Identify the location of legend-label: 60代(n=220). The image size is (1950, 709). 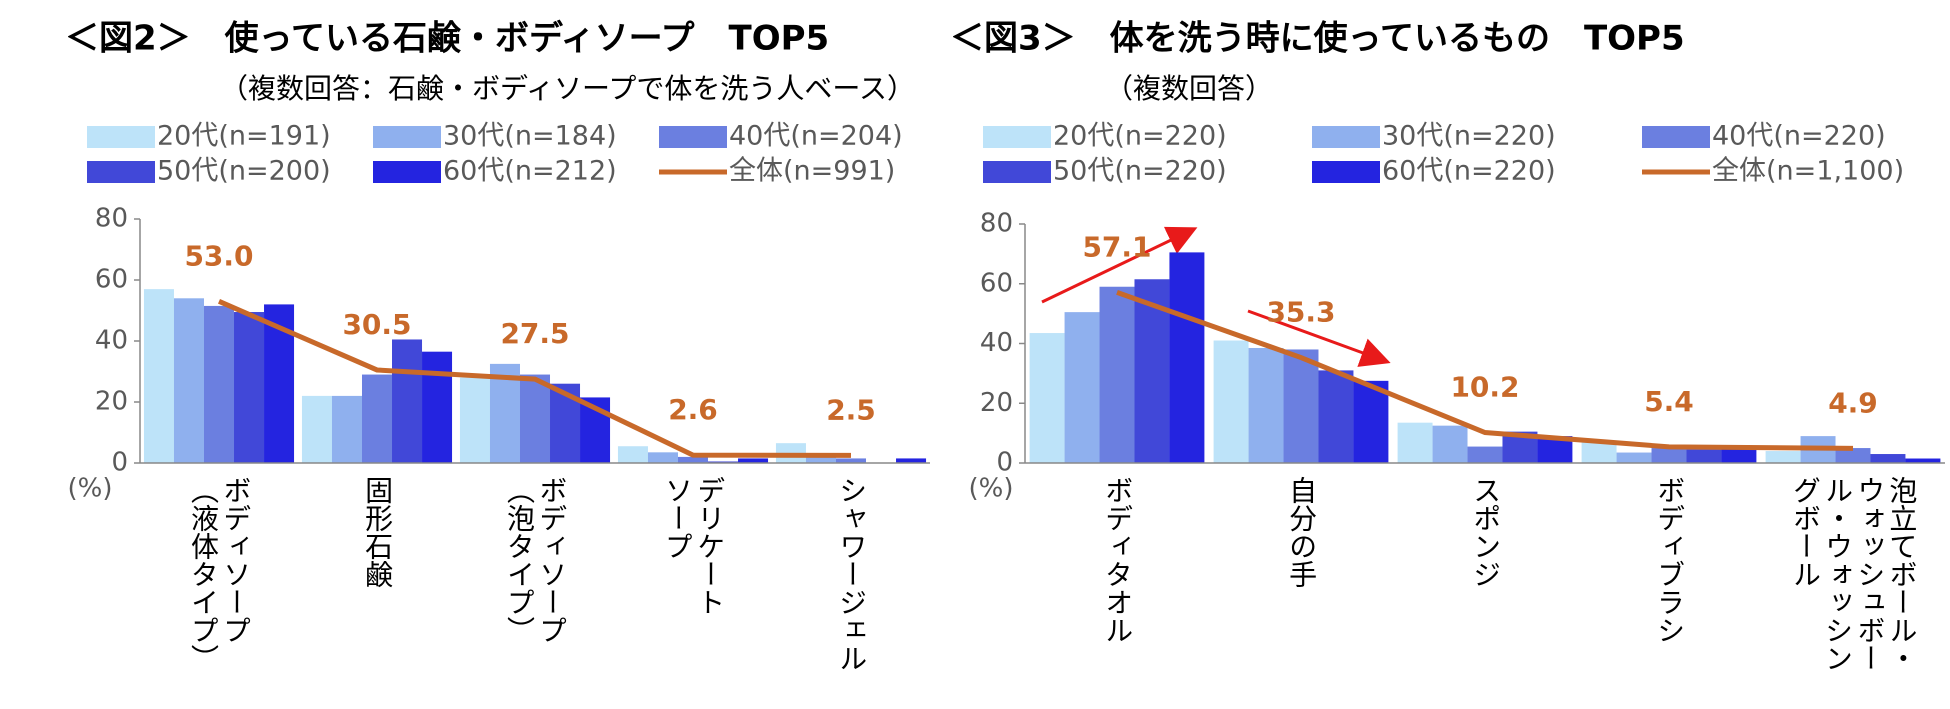
(1469, 171).